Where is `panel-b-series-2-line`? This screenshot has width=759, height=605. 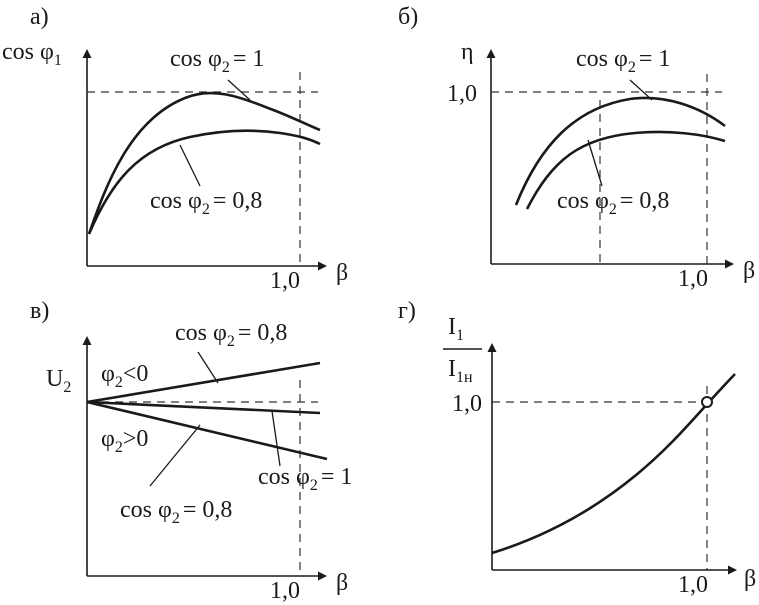 panel-b-series-2-line is located at coordinates (625, 170).